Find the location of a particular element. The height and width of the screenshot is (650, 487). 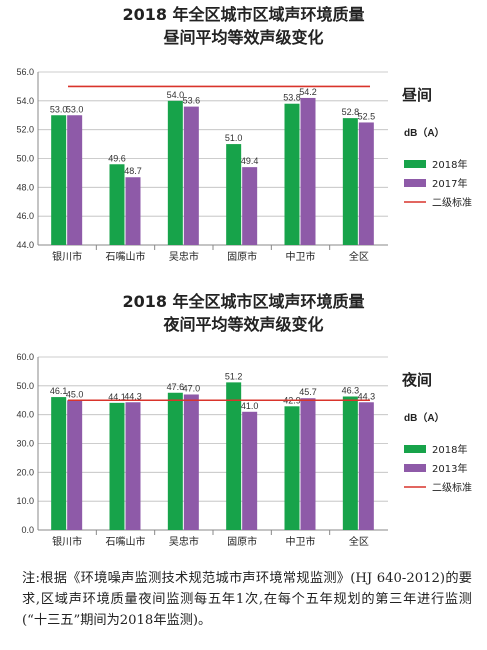

night-data-label: 46.1 is located at coordinates (59, 391).